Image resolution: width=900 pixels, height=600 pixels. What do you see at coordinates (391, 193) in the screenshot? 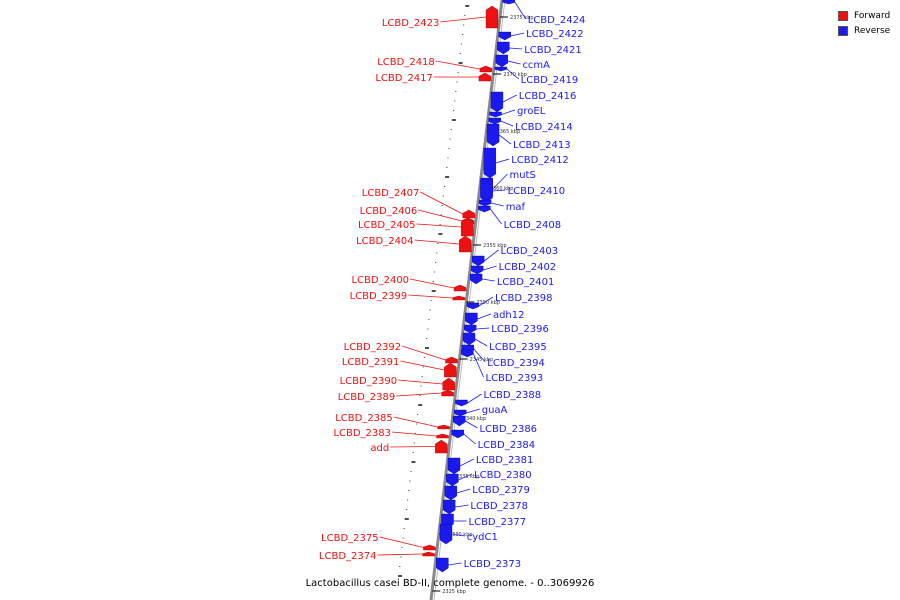
I see `gene-label-lcbd-2407: LCBD_2407` at bounding box center [391, 193].